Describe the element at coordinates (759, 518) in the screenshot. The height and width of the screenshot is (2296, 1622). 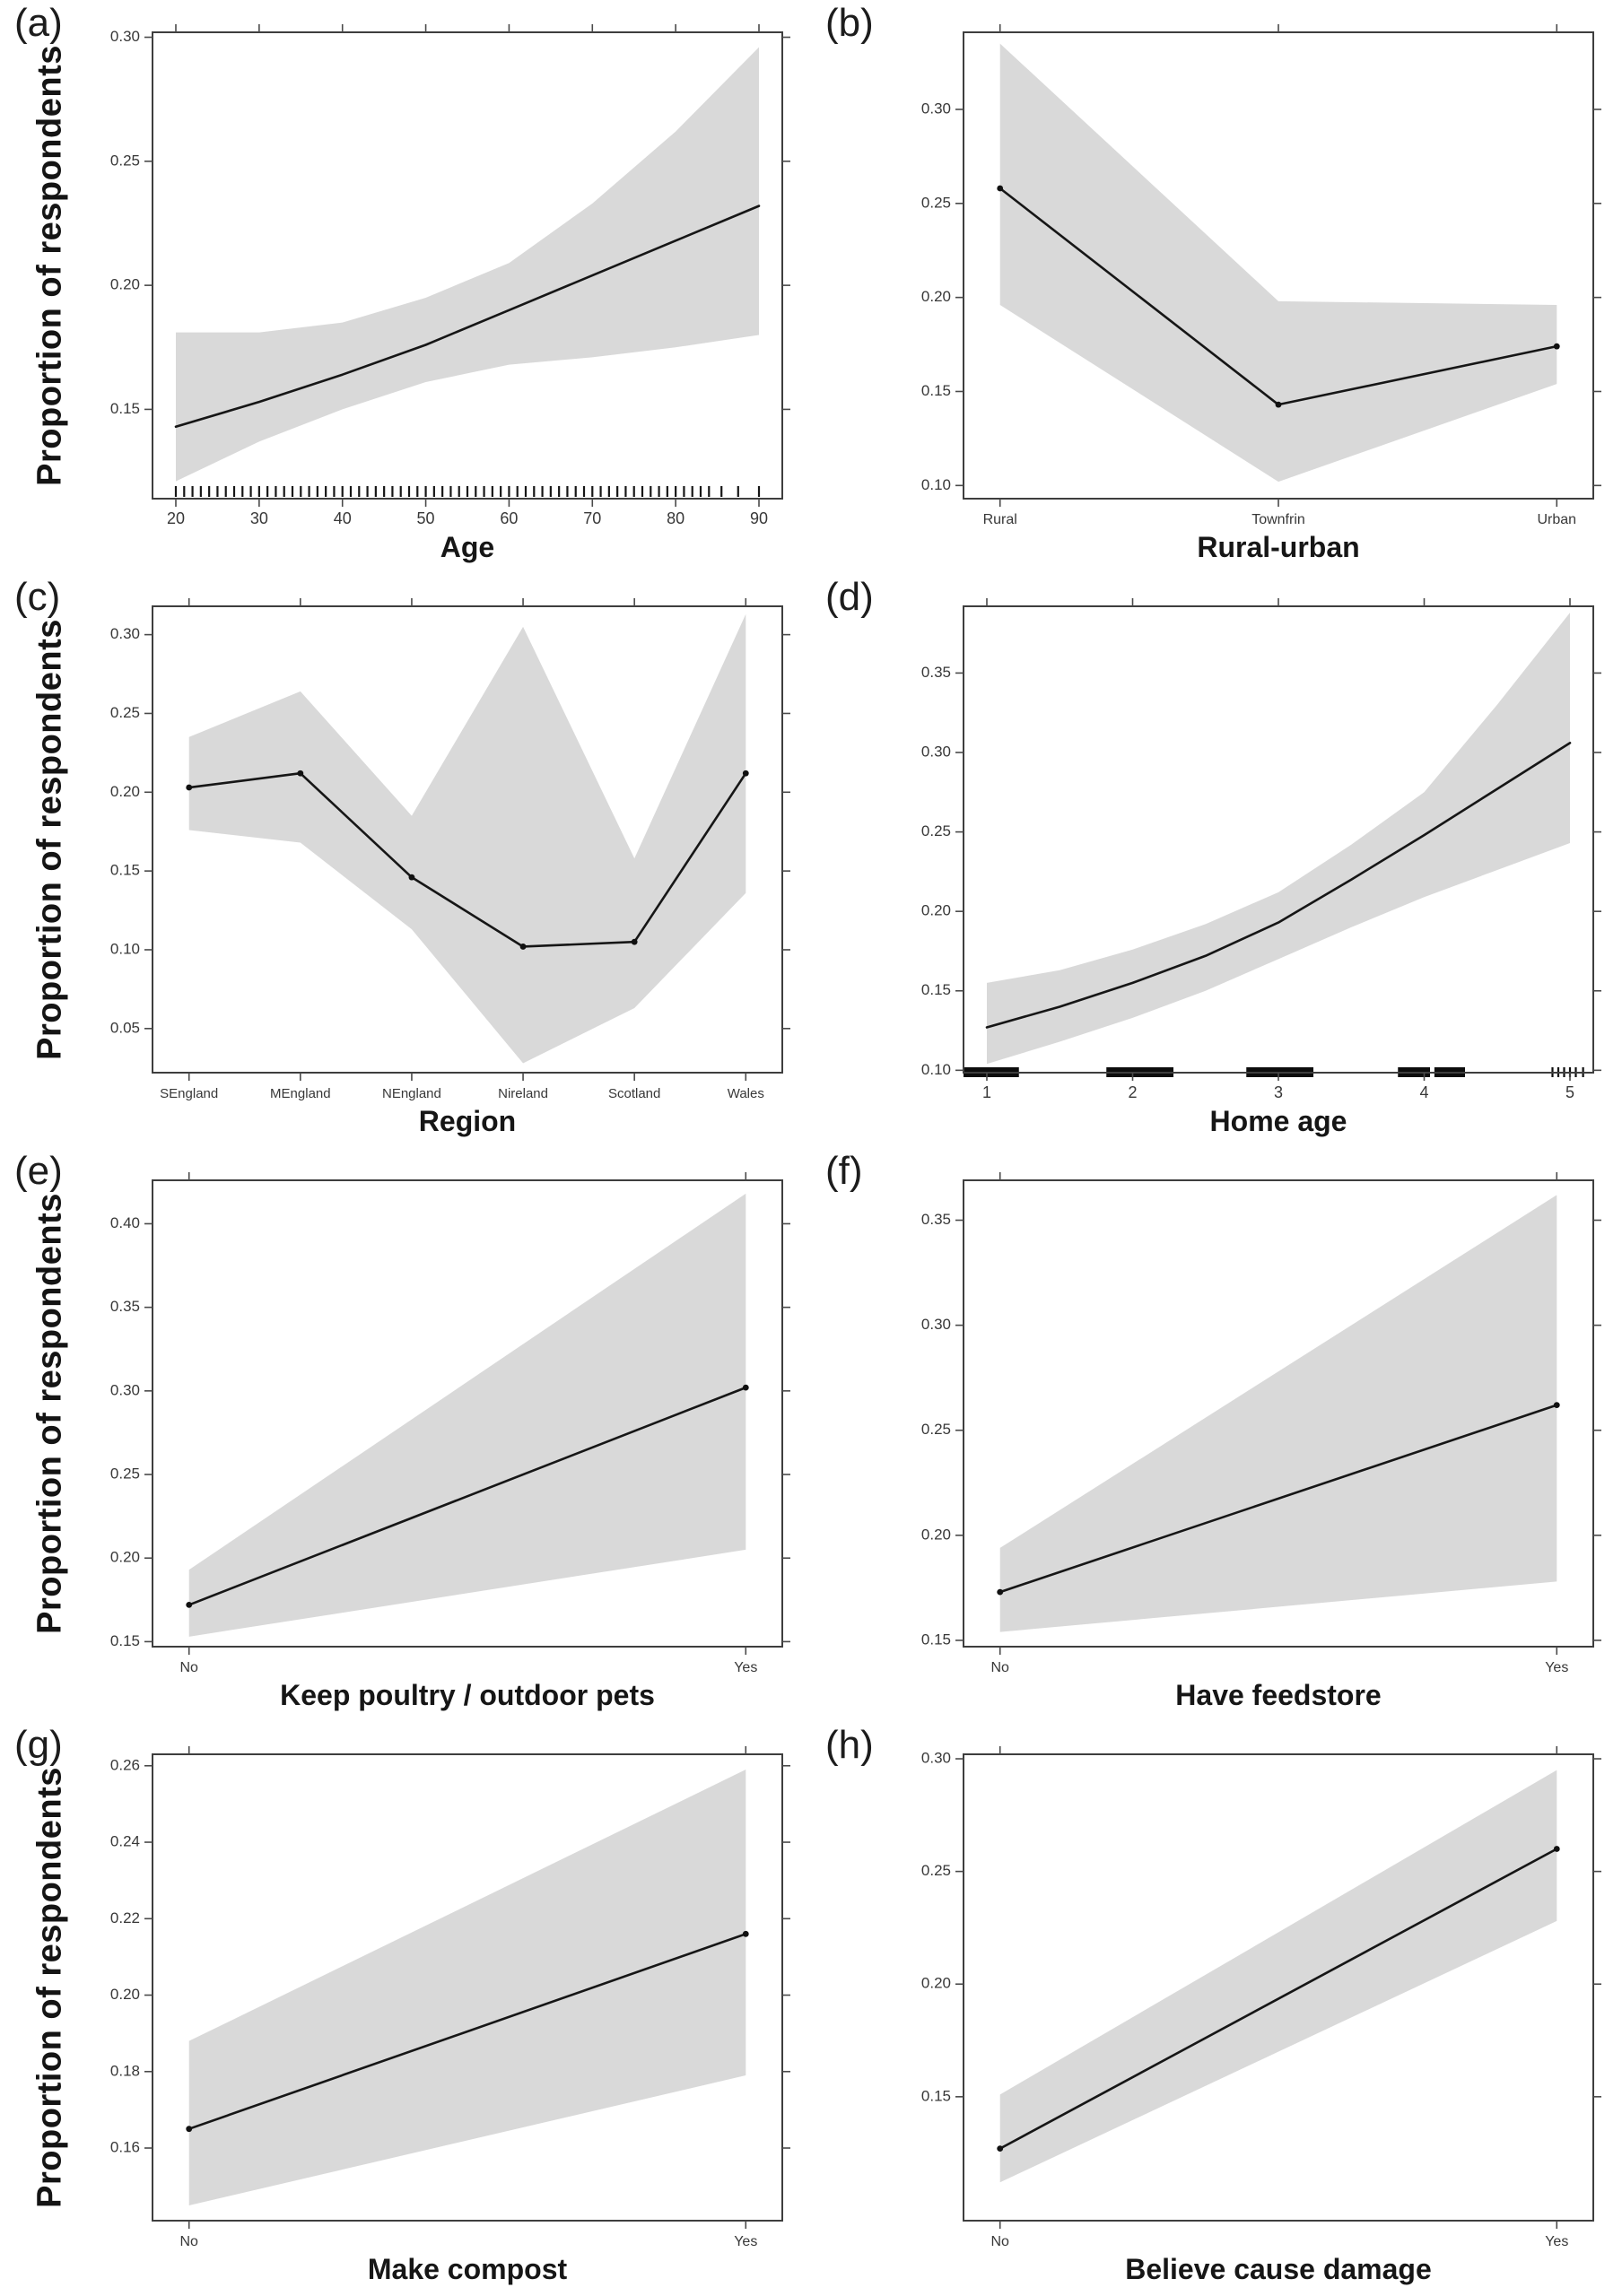
I see `x-tick-label: 90` at that location.